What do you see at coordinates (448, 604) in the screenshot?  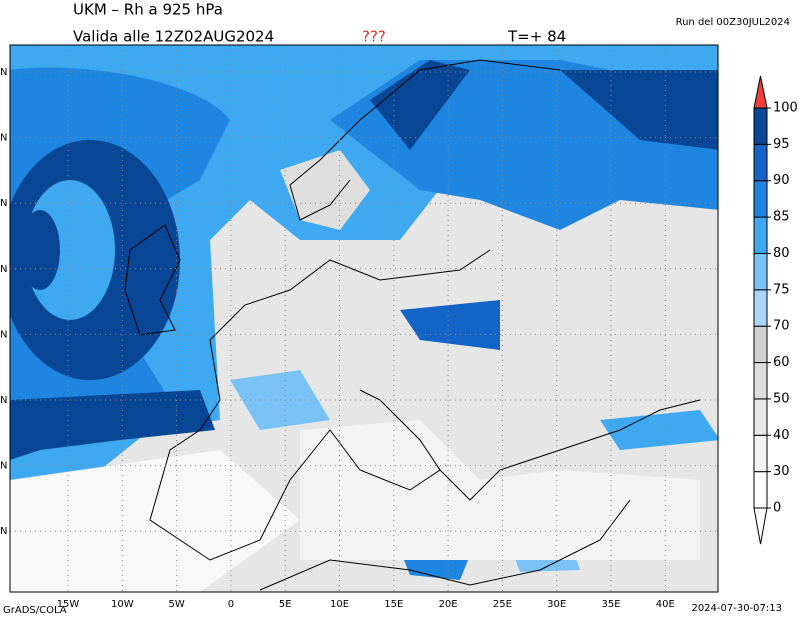 I see `lon-label: 20E` at bounding box center [448, 604].